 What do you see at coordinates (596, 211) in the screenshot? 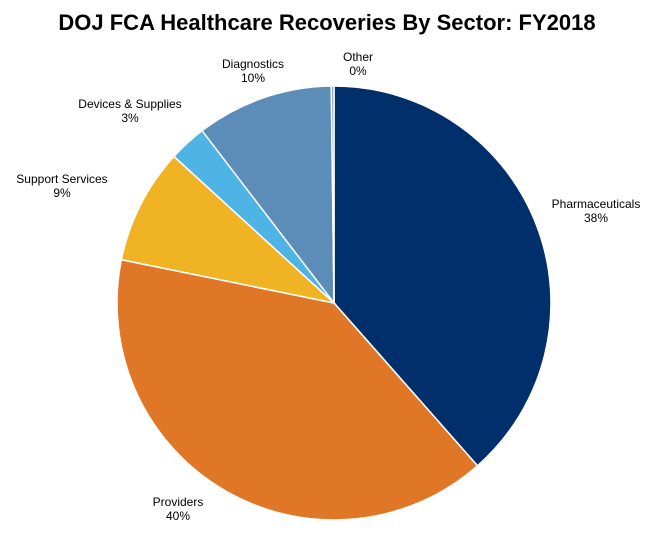
I see `slice-label-pharmaceuticals: Pharmaceuticals 38%` at bounding box center [596, 211].